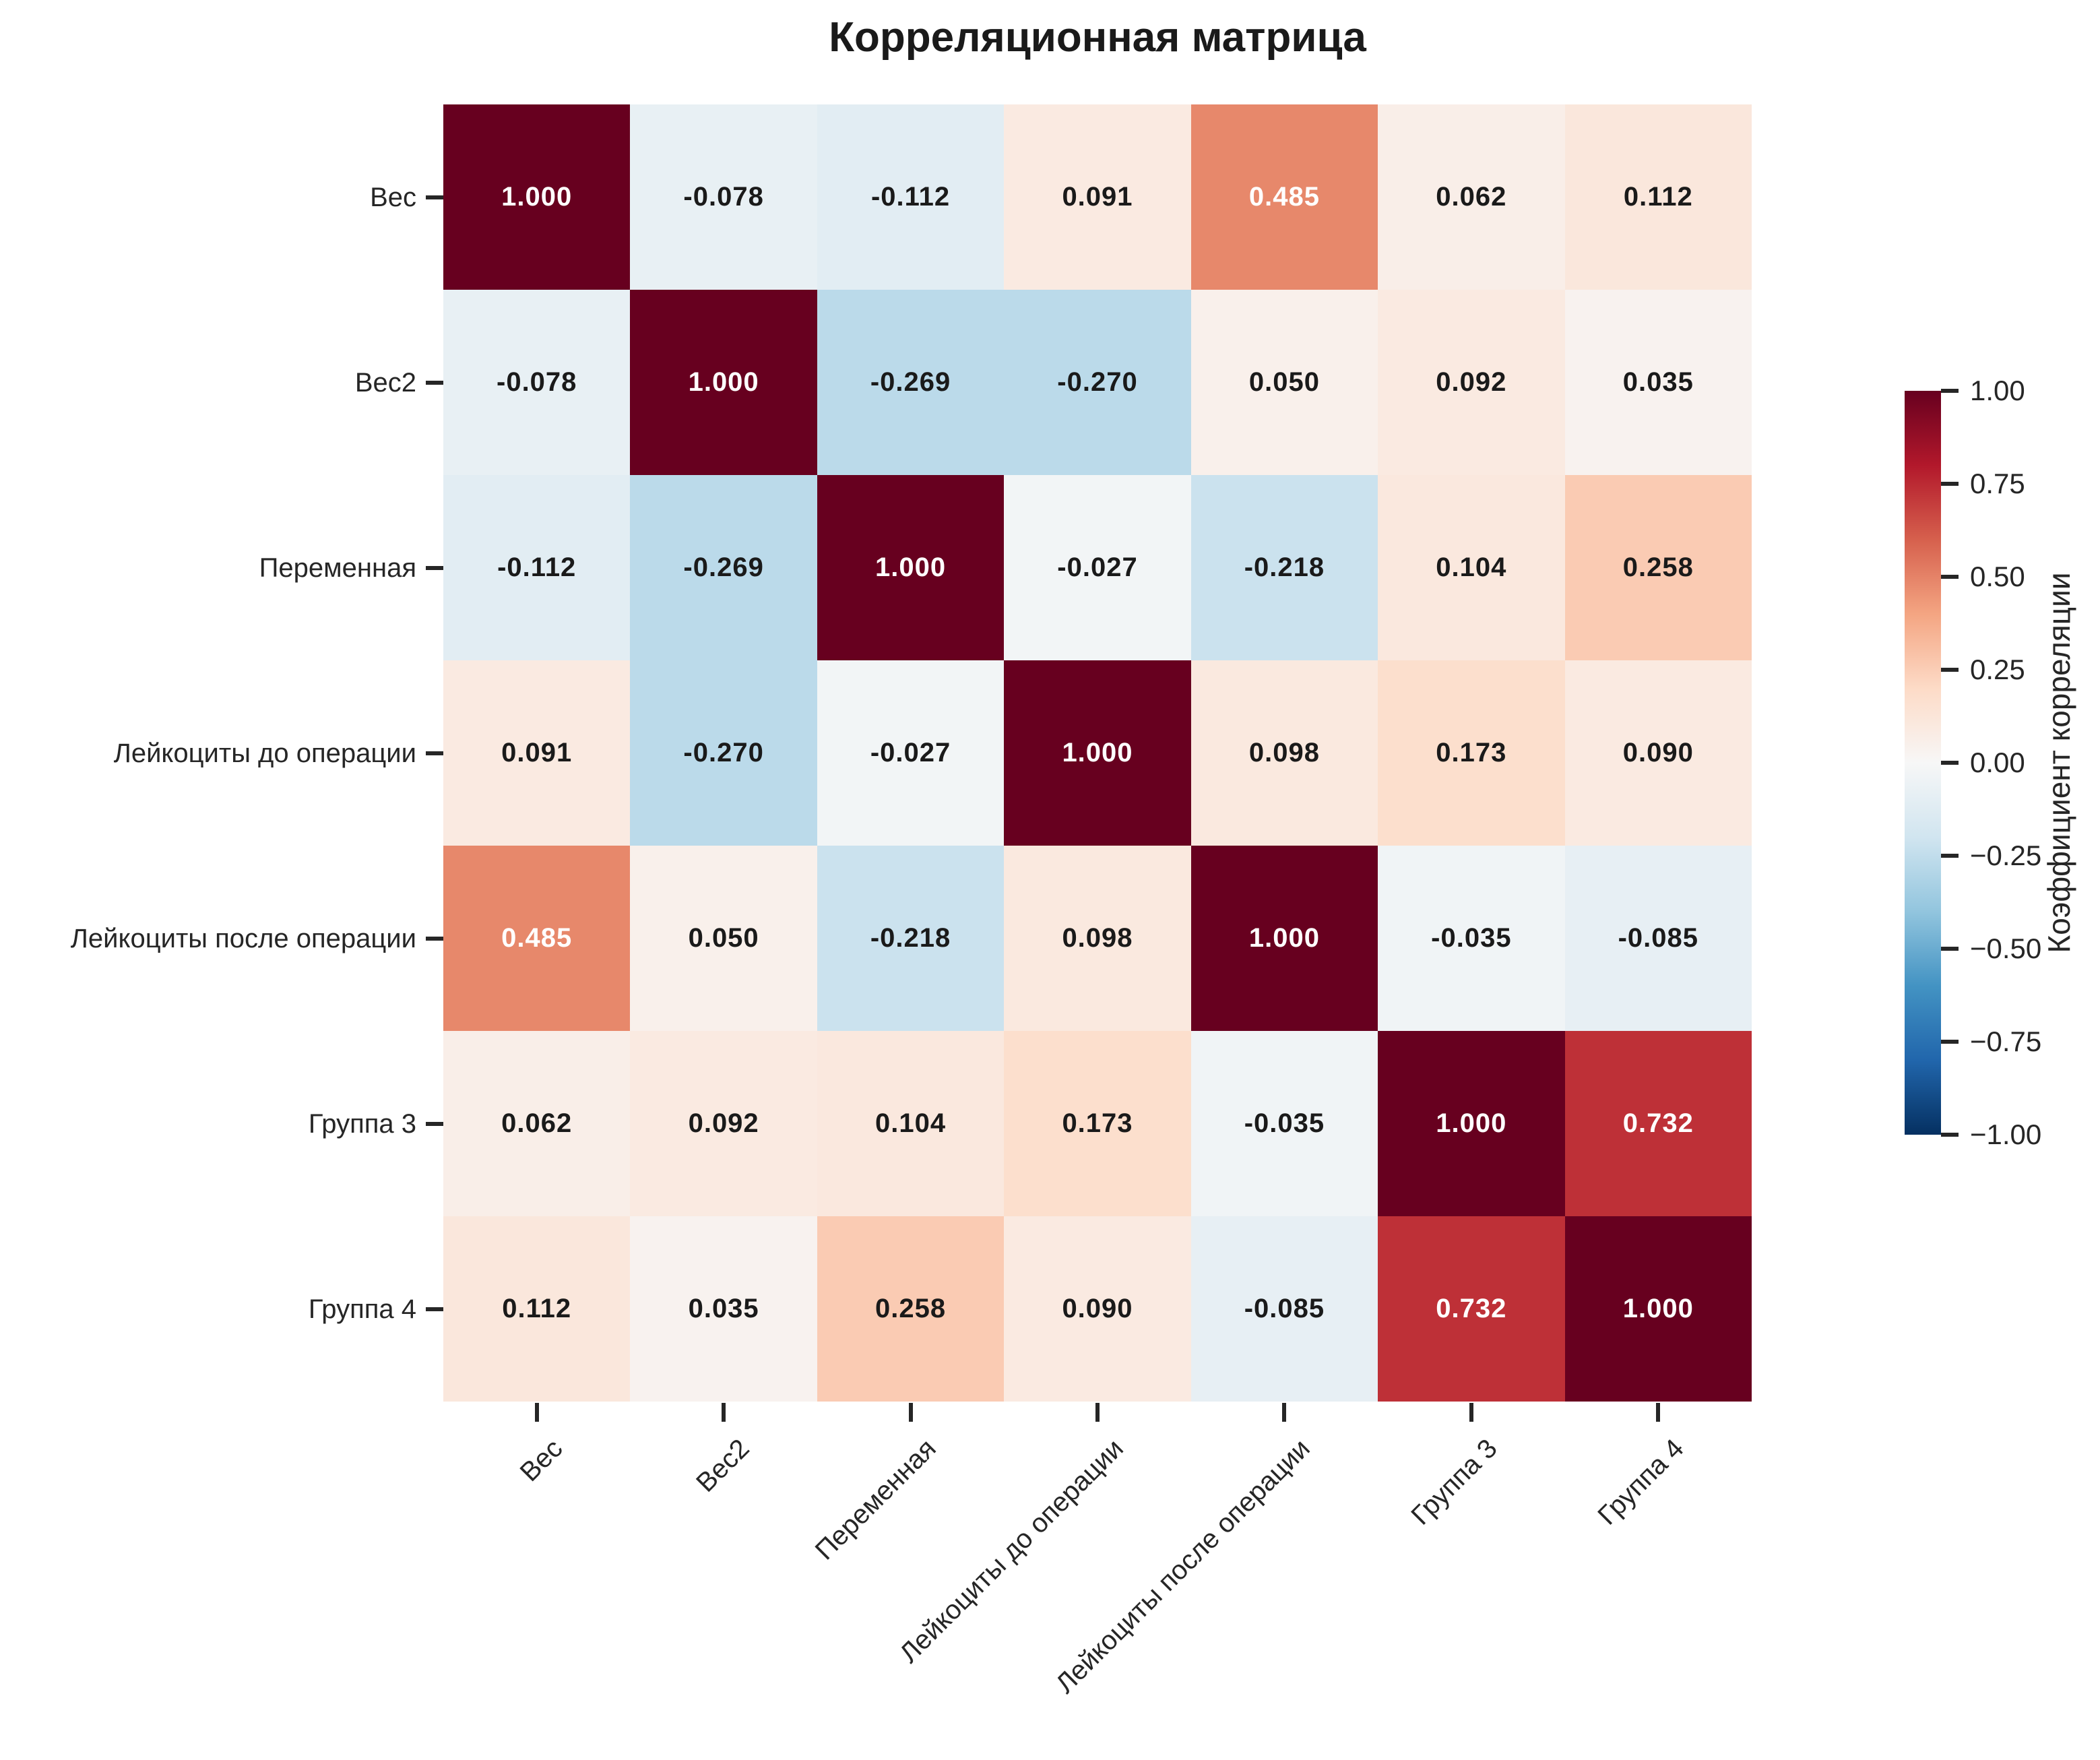  Describe the element at coordinates (876, 1499) in the screenshot. I see `x-tick-label: Переменная` at that location.